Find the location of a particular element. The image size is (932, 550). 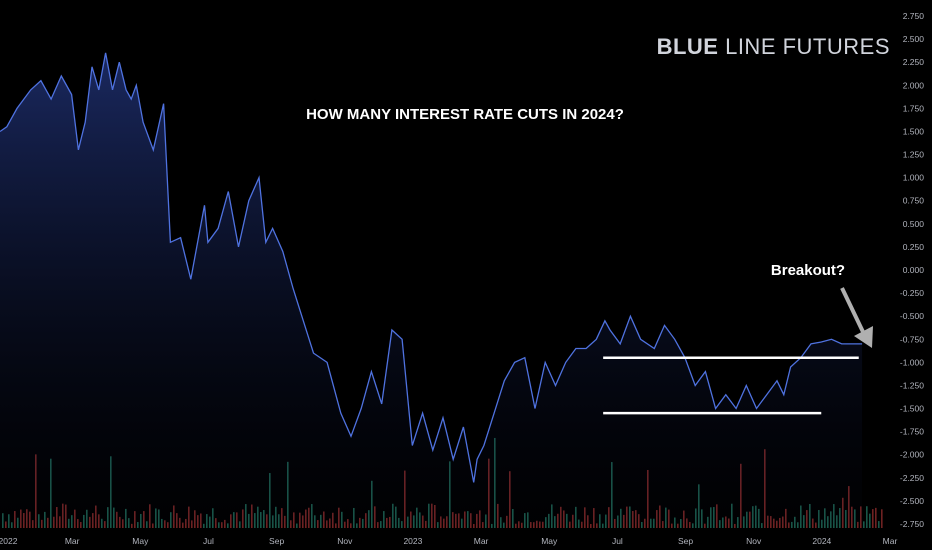

breakout-arrow-icon is located at coordinates (856, 317).